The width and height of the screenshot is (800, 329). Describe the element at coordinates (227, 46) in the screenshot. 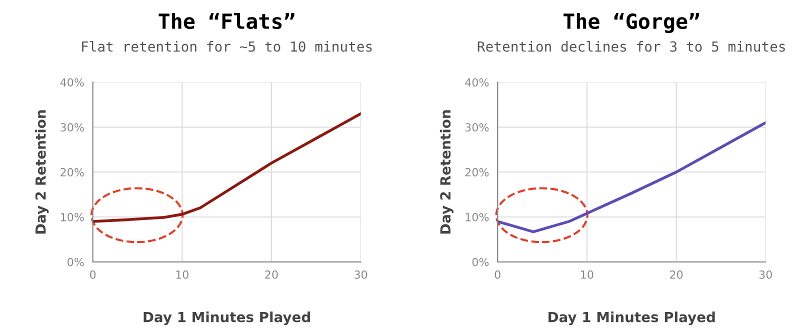

I see `chart-subtitle: Flat retention for ~5 to 10 minutes` at that location.